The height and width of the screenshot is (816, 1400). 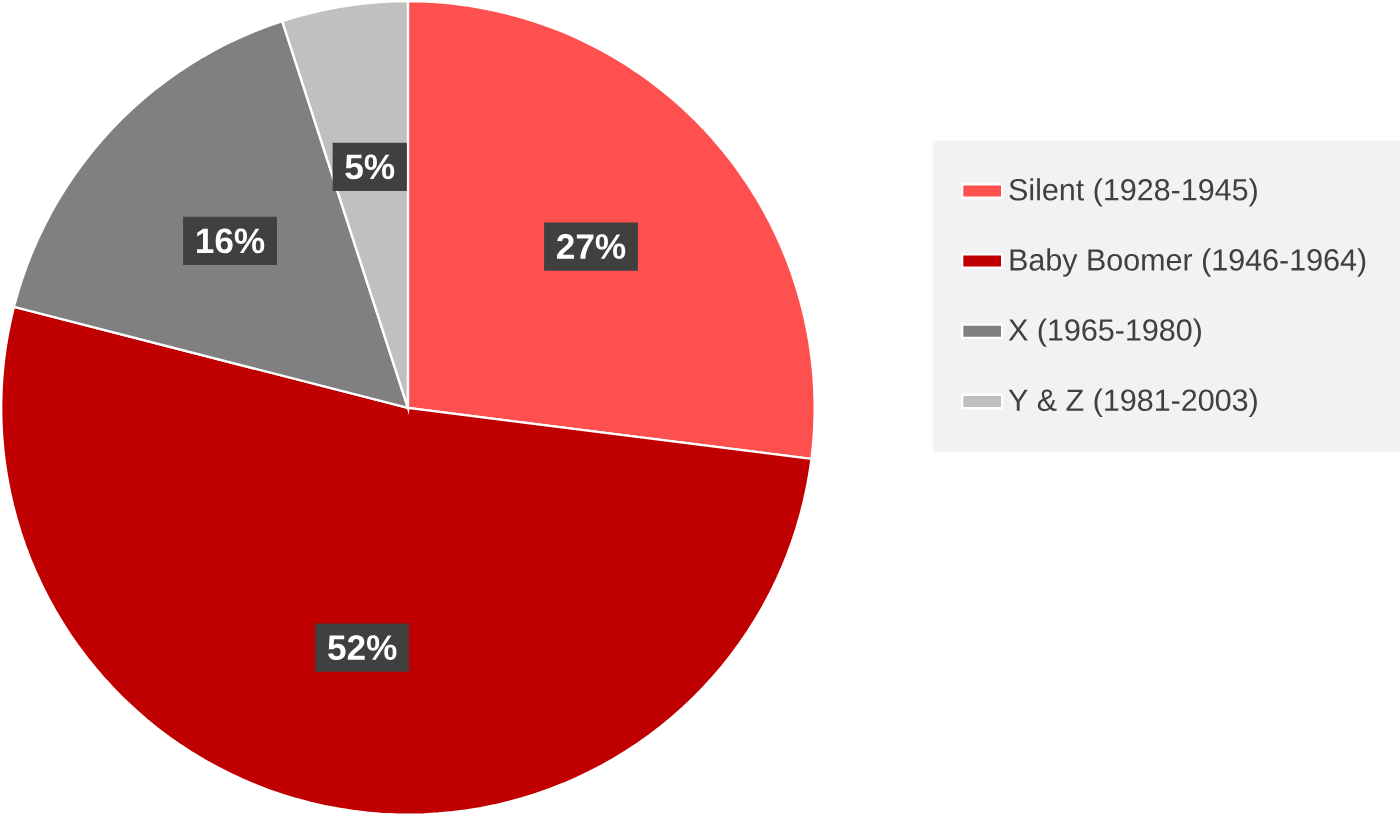 What do you see at coordinates (1132, 403) in the screenshot?
I see `legend-label: Y & Z (1981-2003)` at bounding box center [1132, 403].